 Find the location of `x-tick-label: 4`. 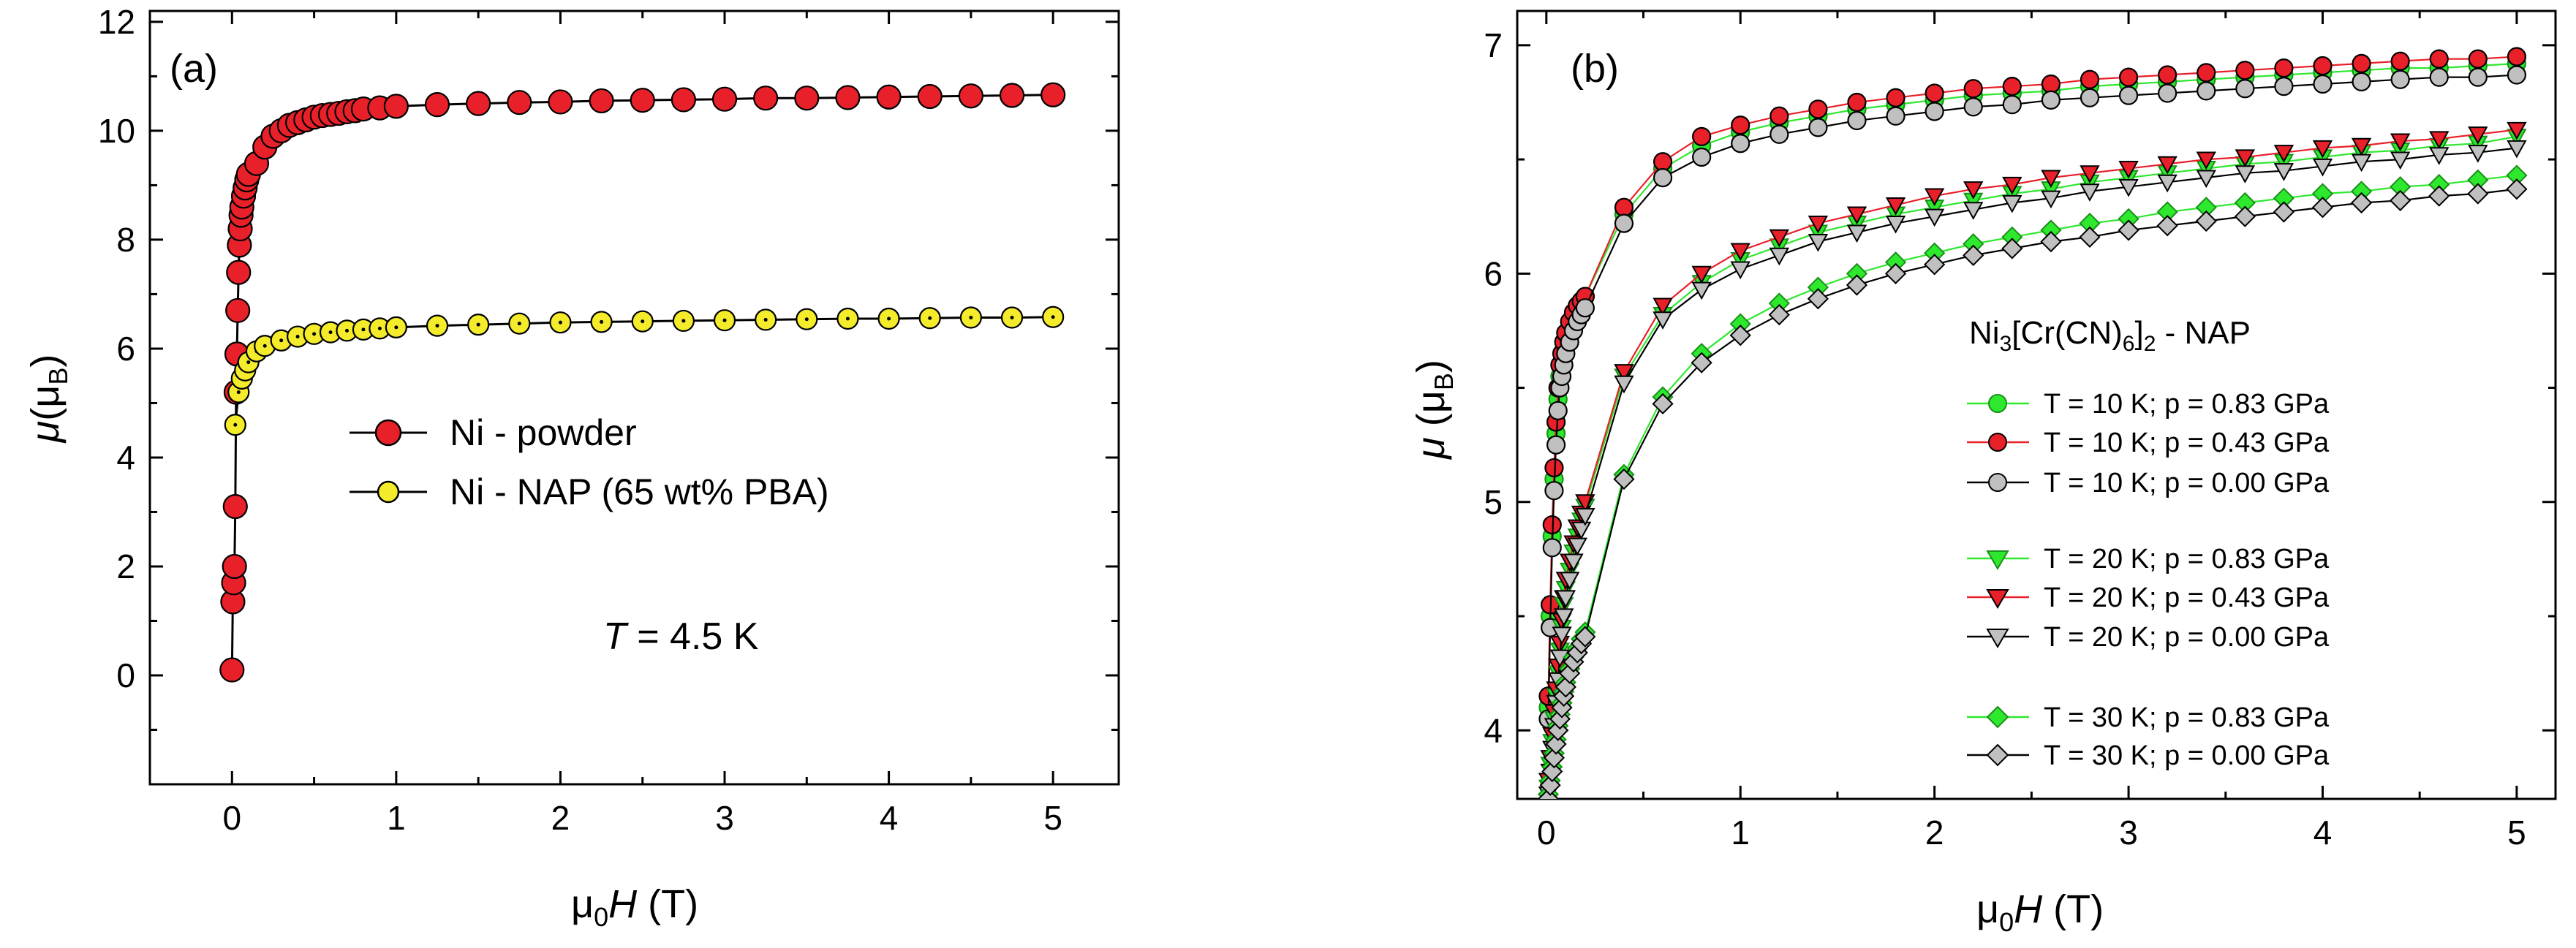

x-tick-label: 4 is located at coordinates (2323, 833).